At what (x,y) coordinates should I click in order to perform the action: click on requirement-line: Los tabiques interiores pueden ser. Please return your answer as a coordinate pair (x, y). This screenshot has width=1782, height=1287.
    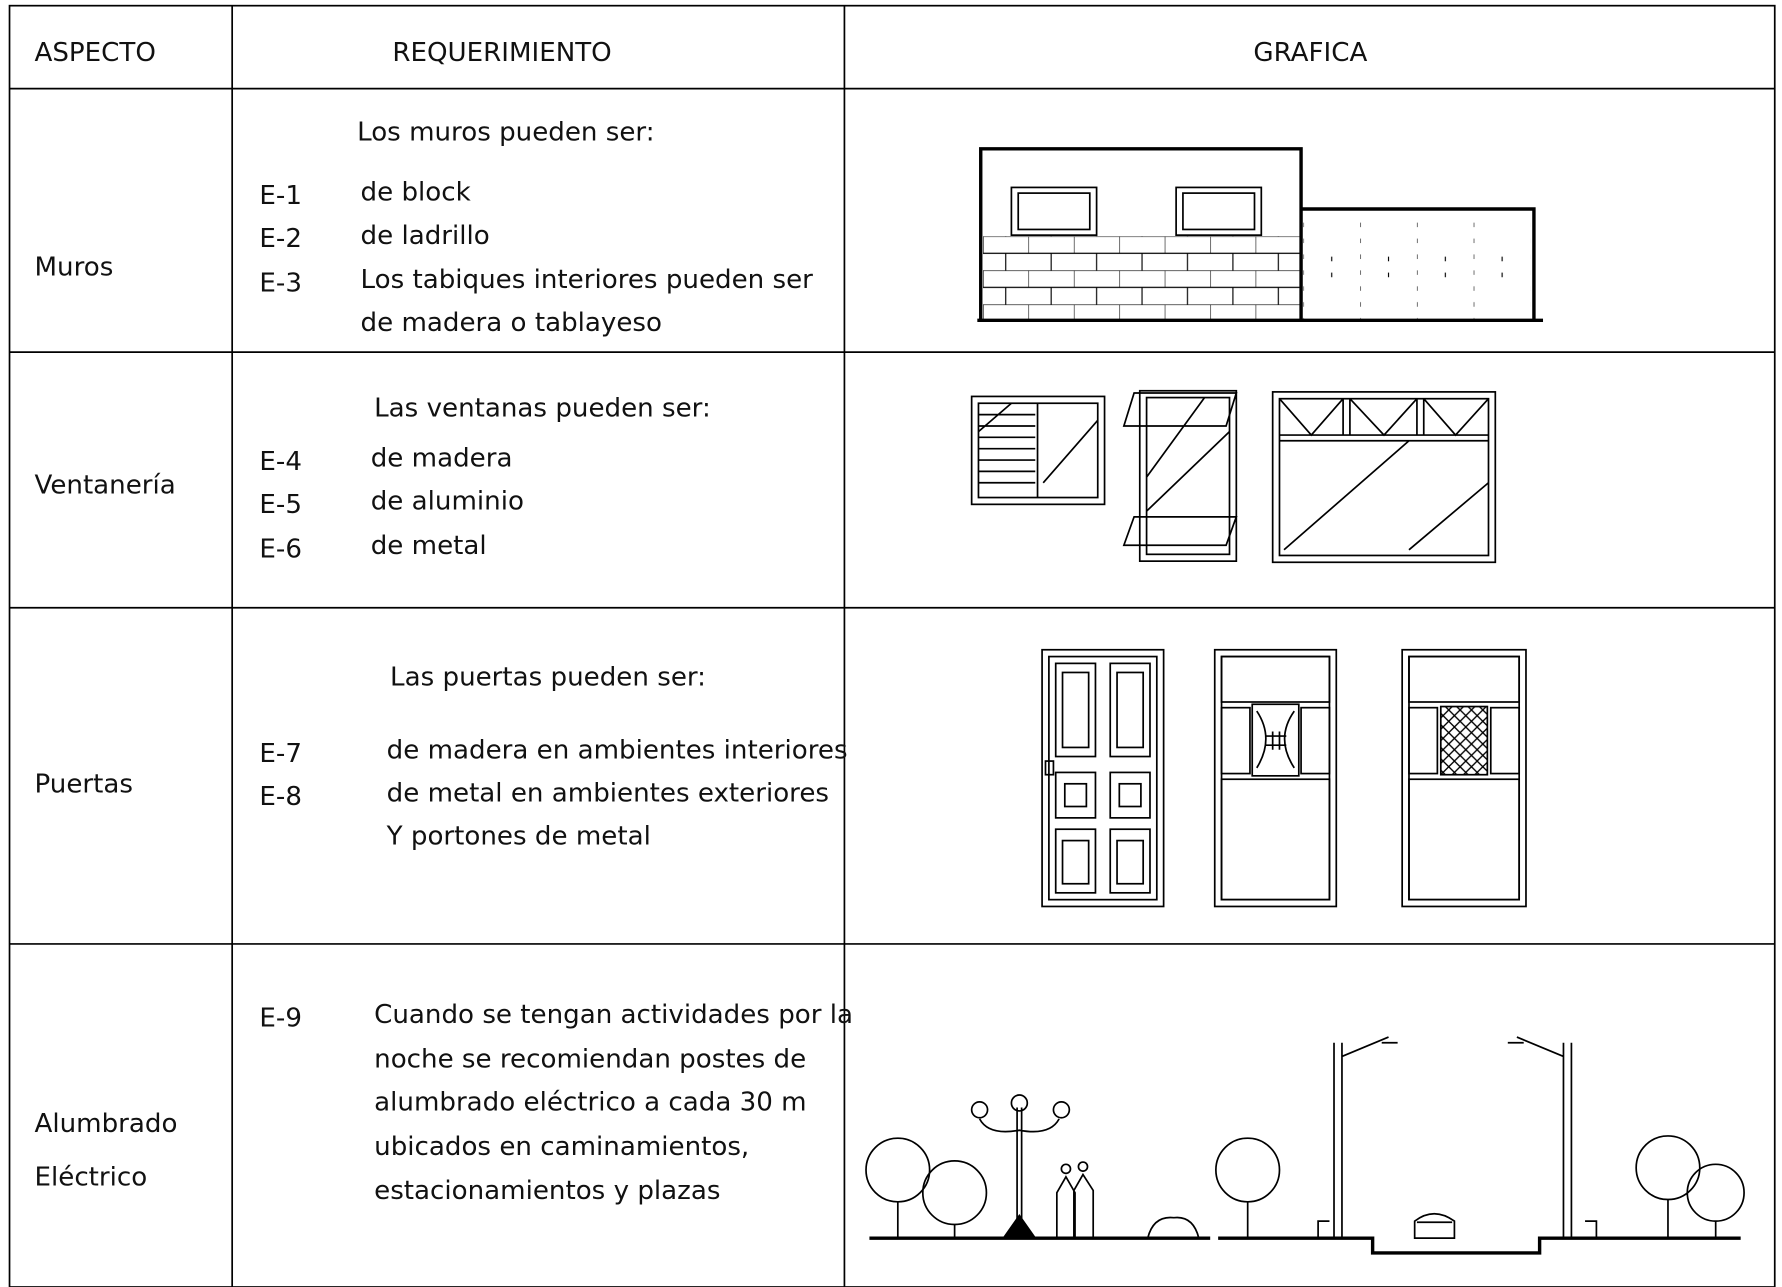
    Looking at the image, I should click on (587, 280).